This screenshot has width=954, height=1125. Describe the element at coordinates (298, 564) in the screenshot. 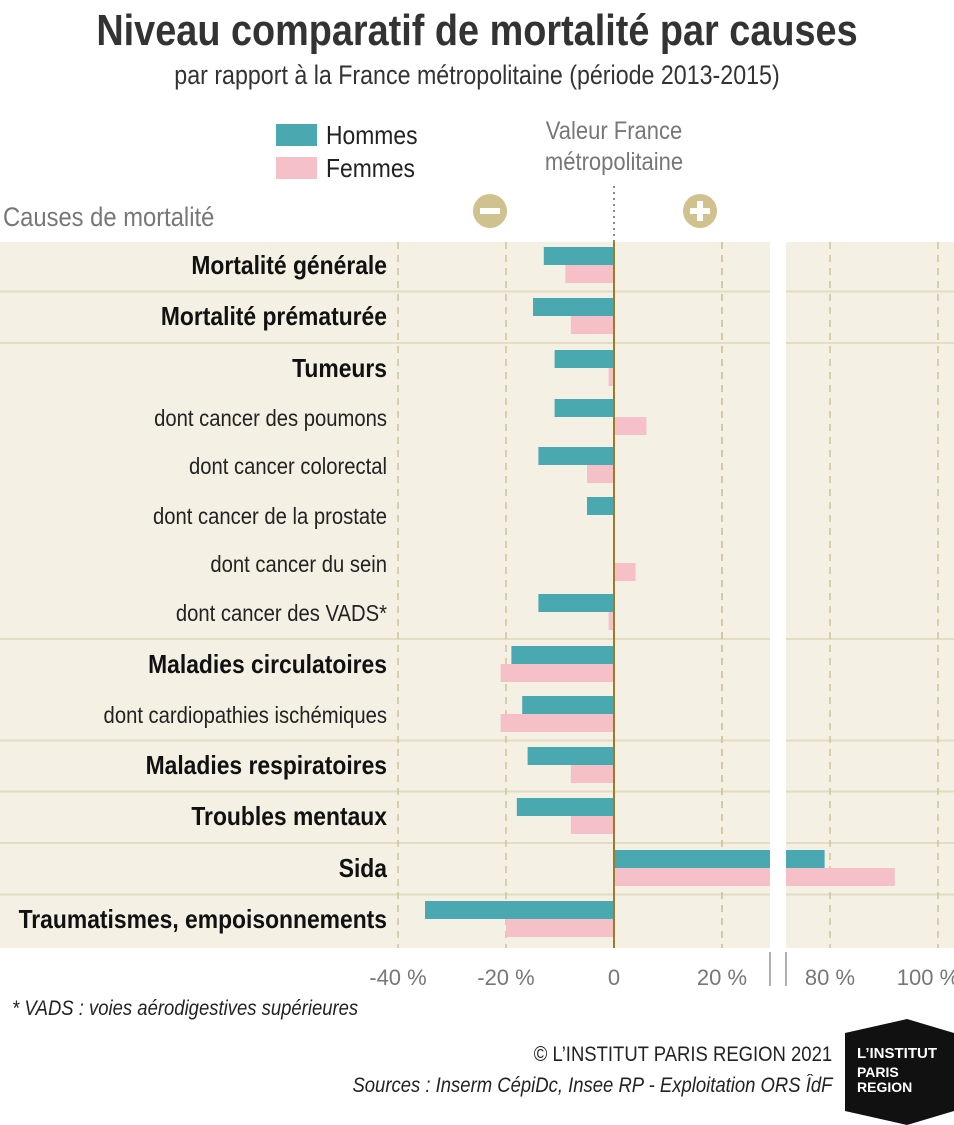

I see `category-label: dont cancer du sein` at that location.